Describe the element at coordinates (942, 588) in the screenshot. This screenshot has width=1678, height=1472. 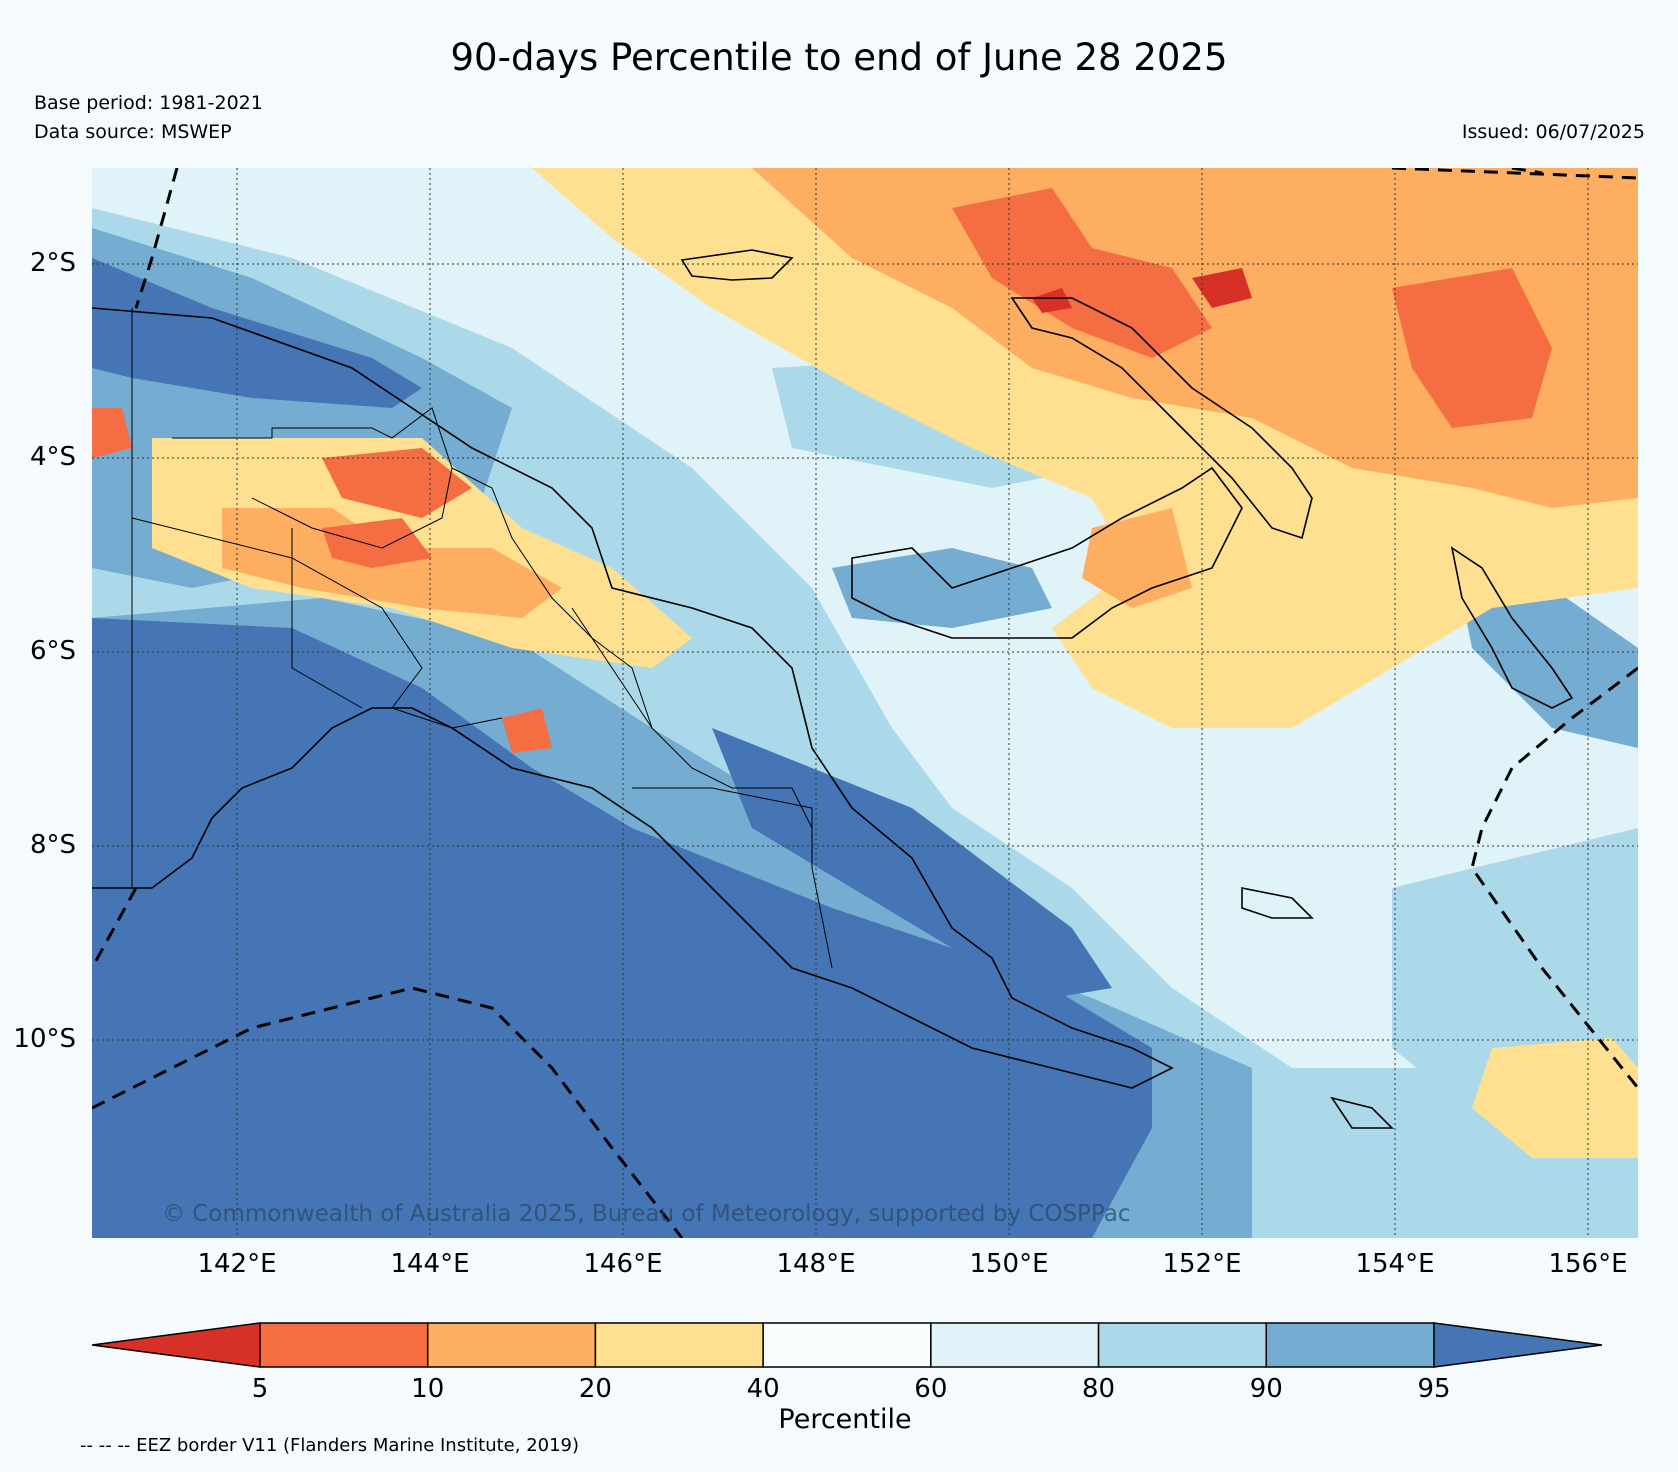
I see `region-90-95-center` at that location.